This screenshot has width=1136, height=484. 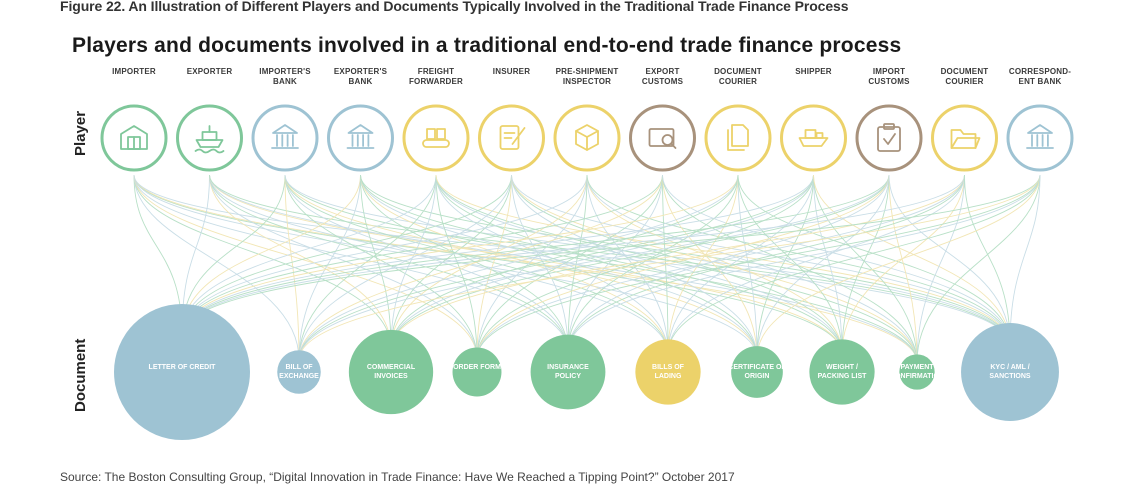 I want to click on open-box-icon, so click(x=587, y=137).